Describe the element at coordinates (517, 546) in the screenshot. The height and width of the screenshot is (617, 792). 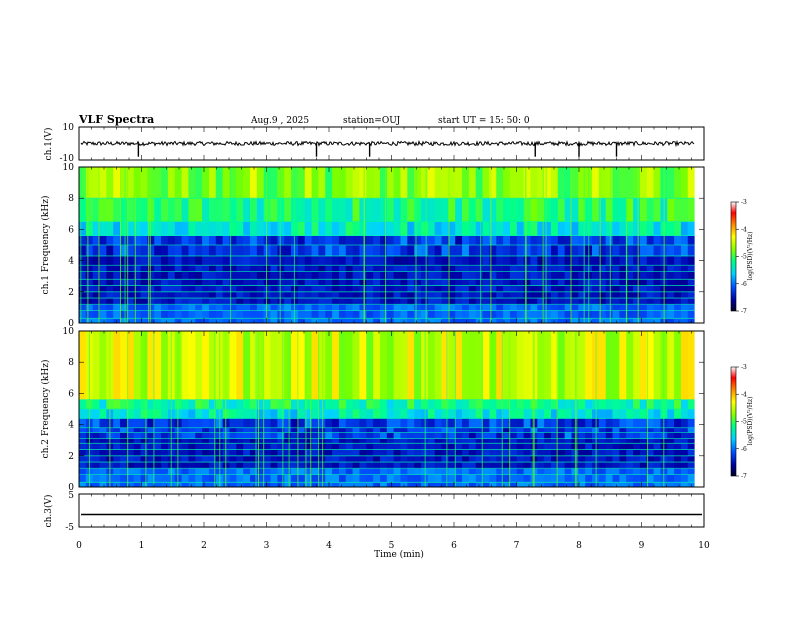
I see `x-tick-label: 7` at that location.